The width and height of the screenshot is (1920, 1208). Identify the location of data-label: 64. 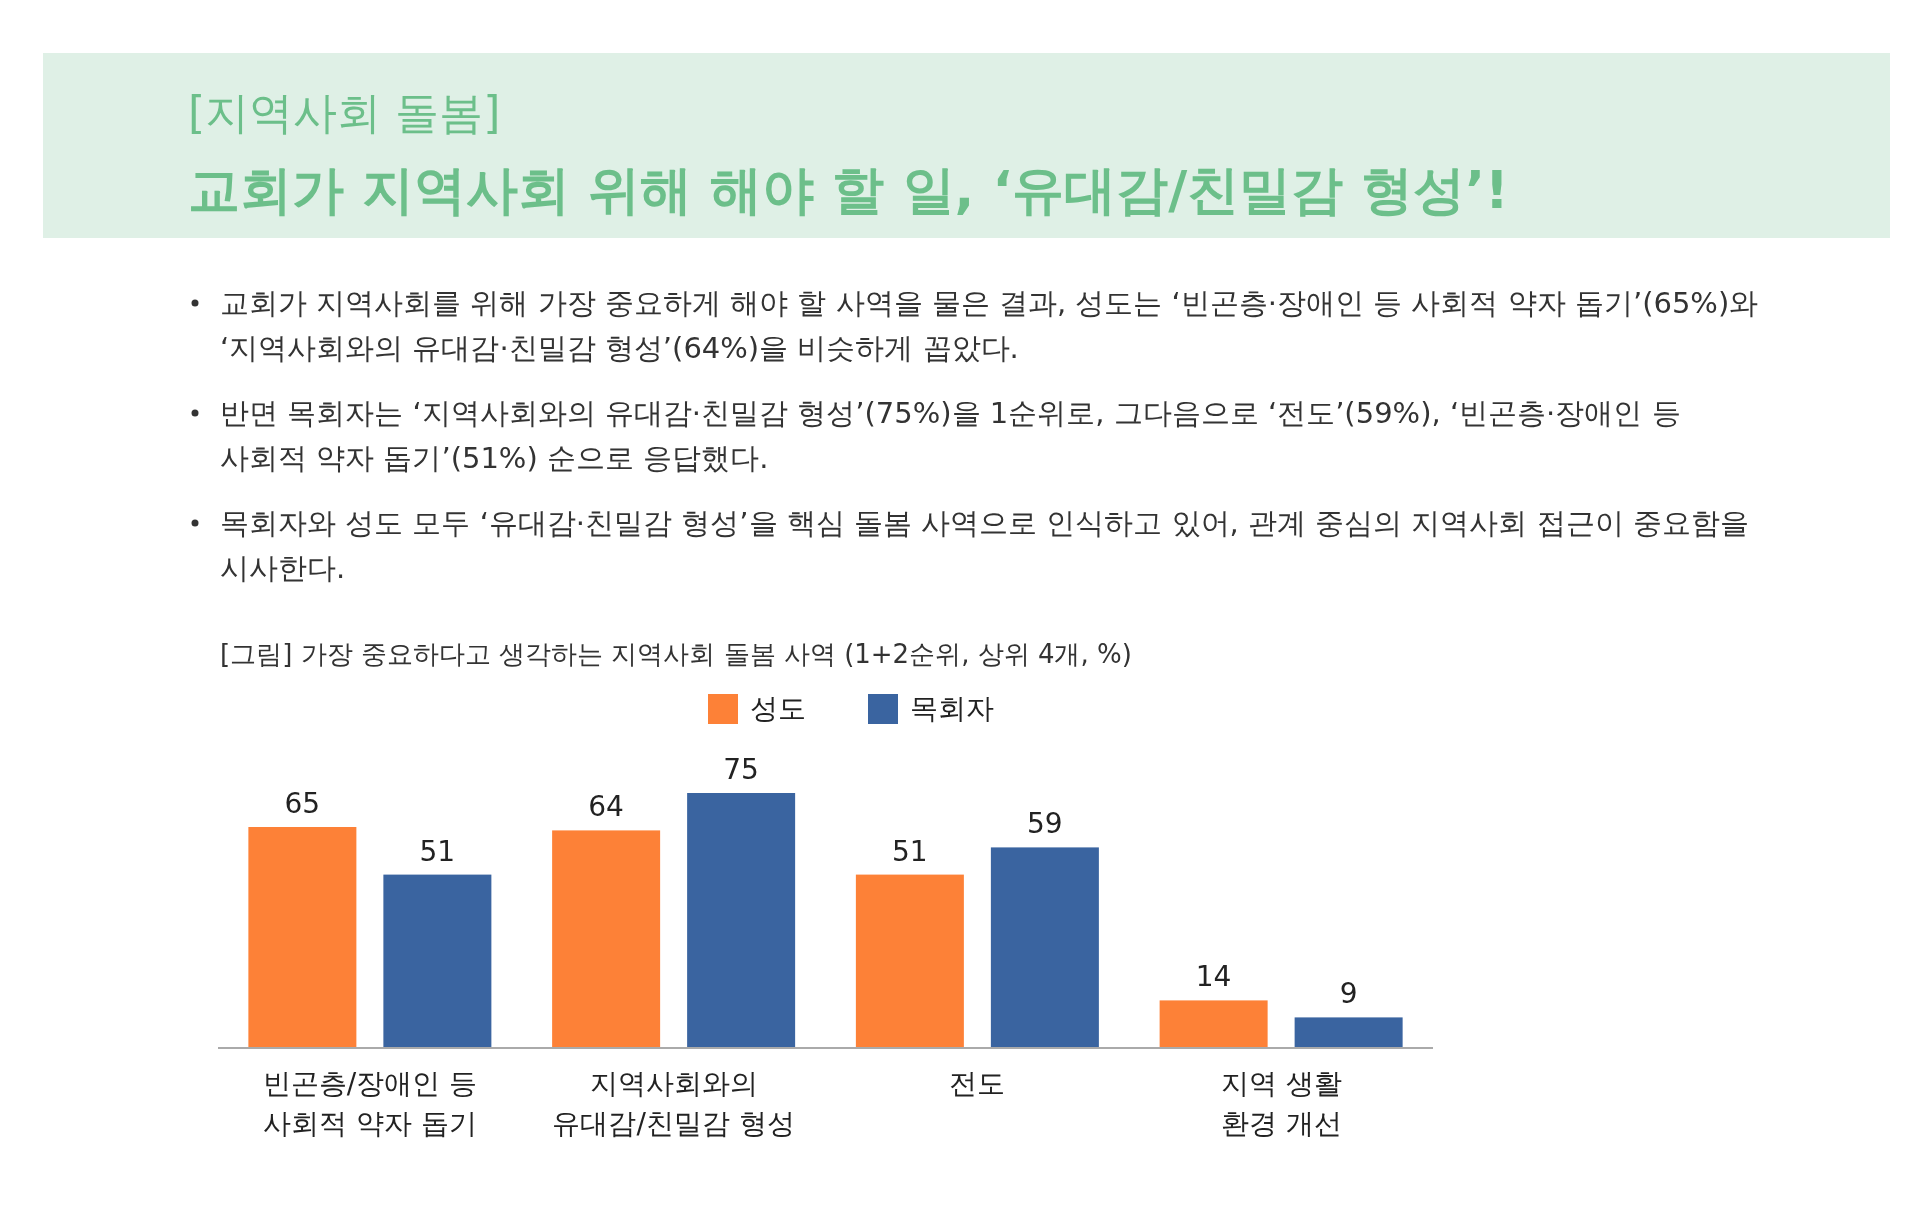
(606, 807).